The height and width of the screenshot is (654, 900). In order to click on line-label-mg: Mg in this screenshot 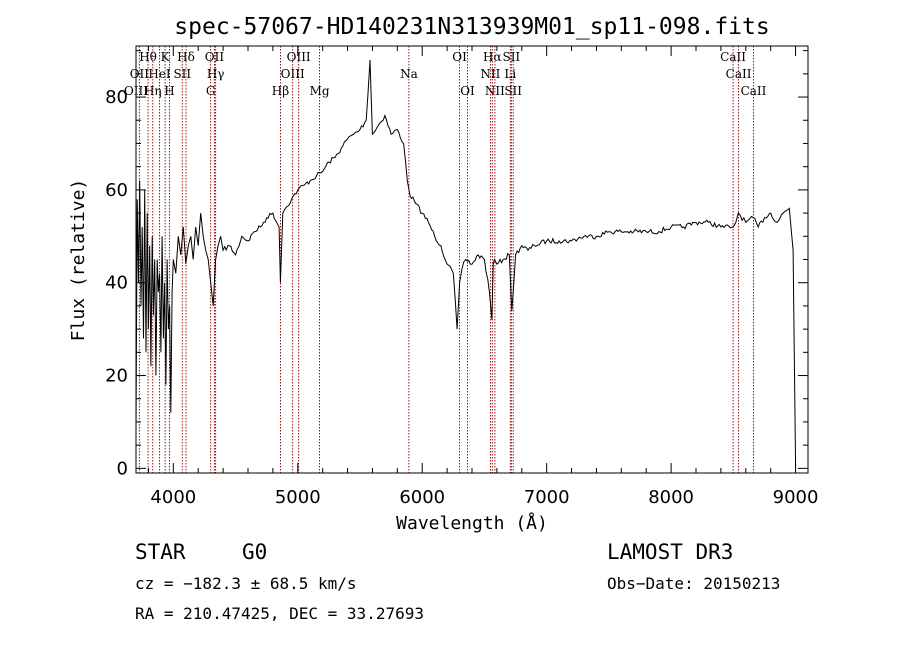, I will do `click(320, 91)`.